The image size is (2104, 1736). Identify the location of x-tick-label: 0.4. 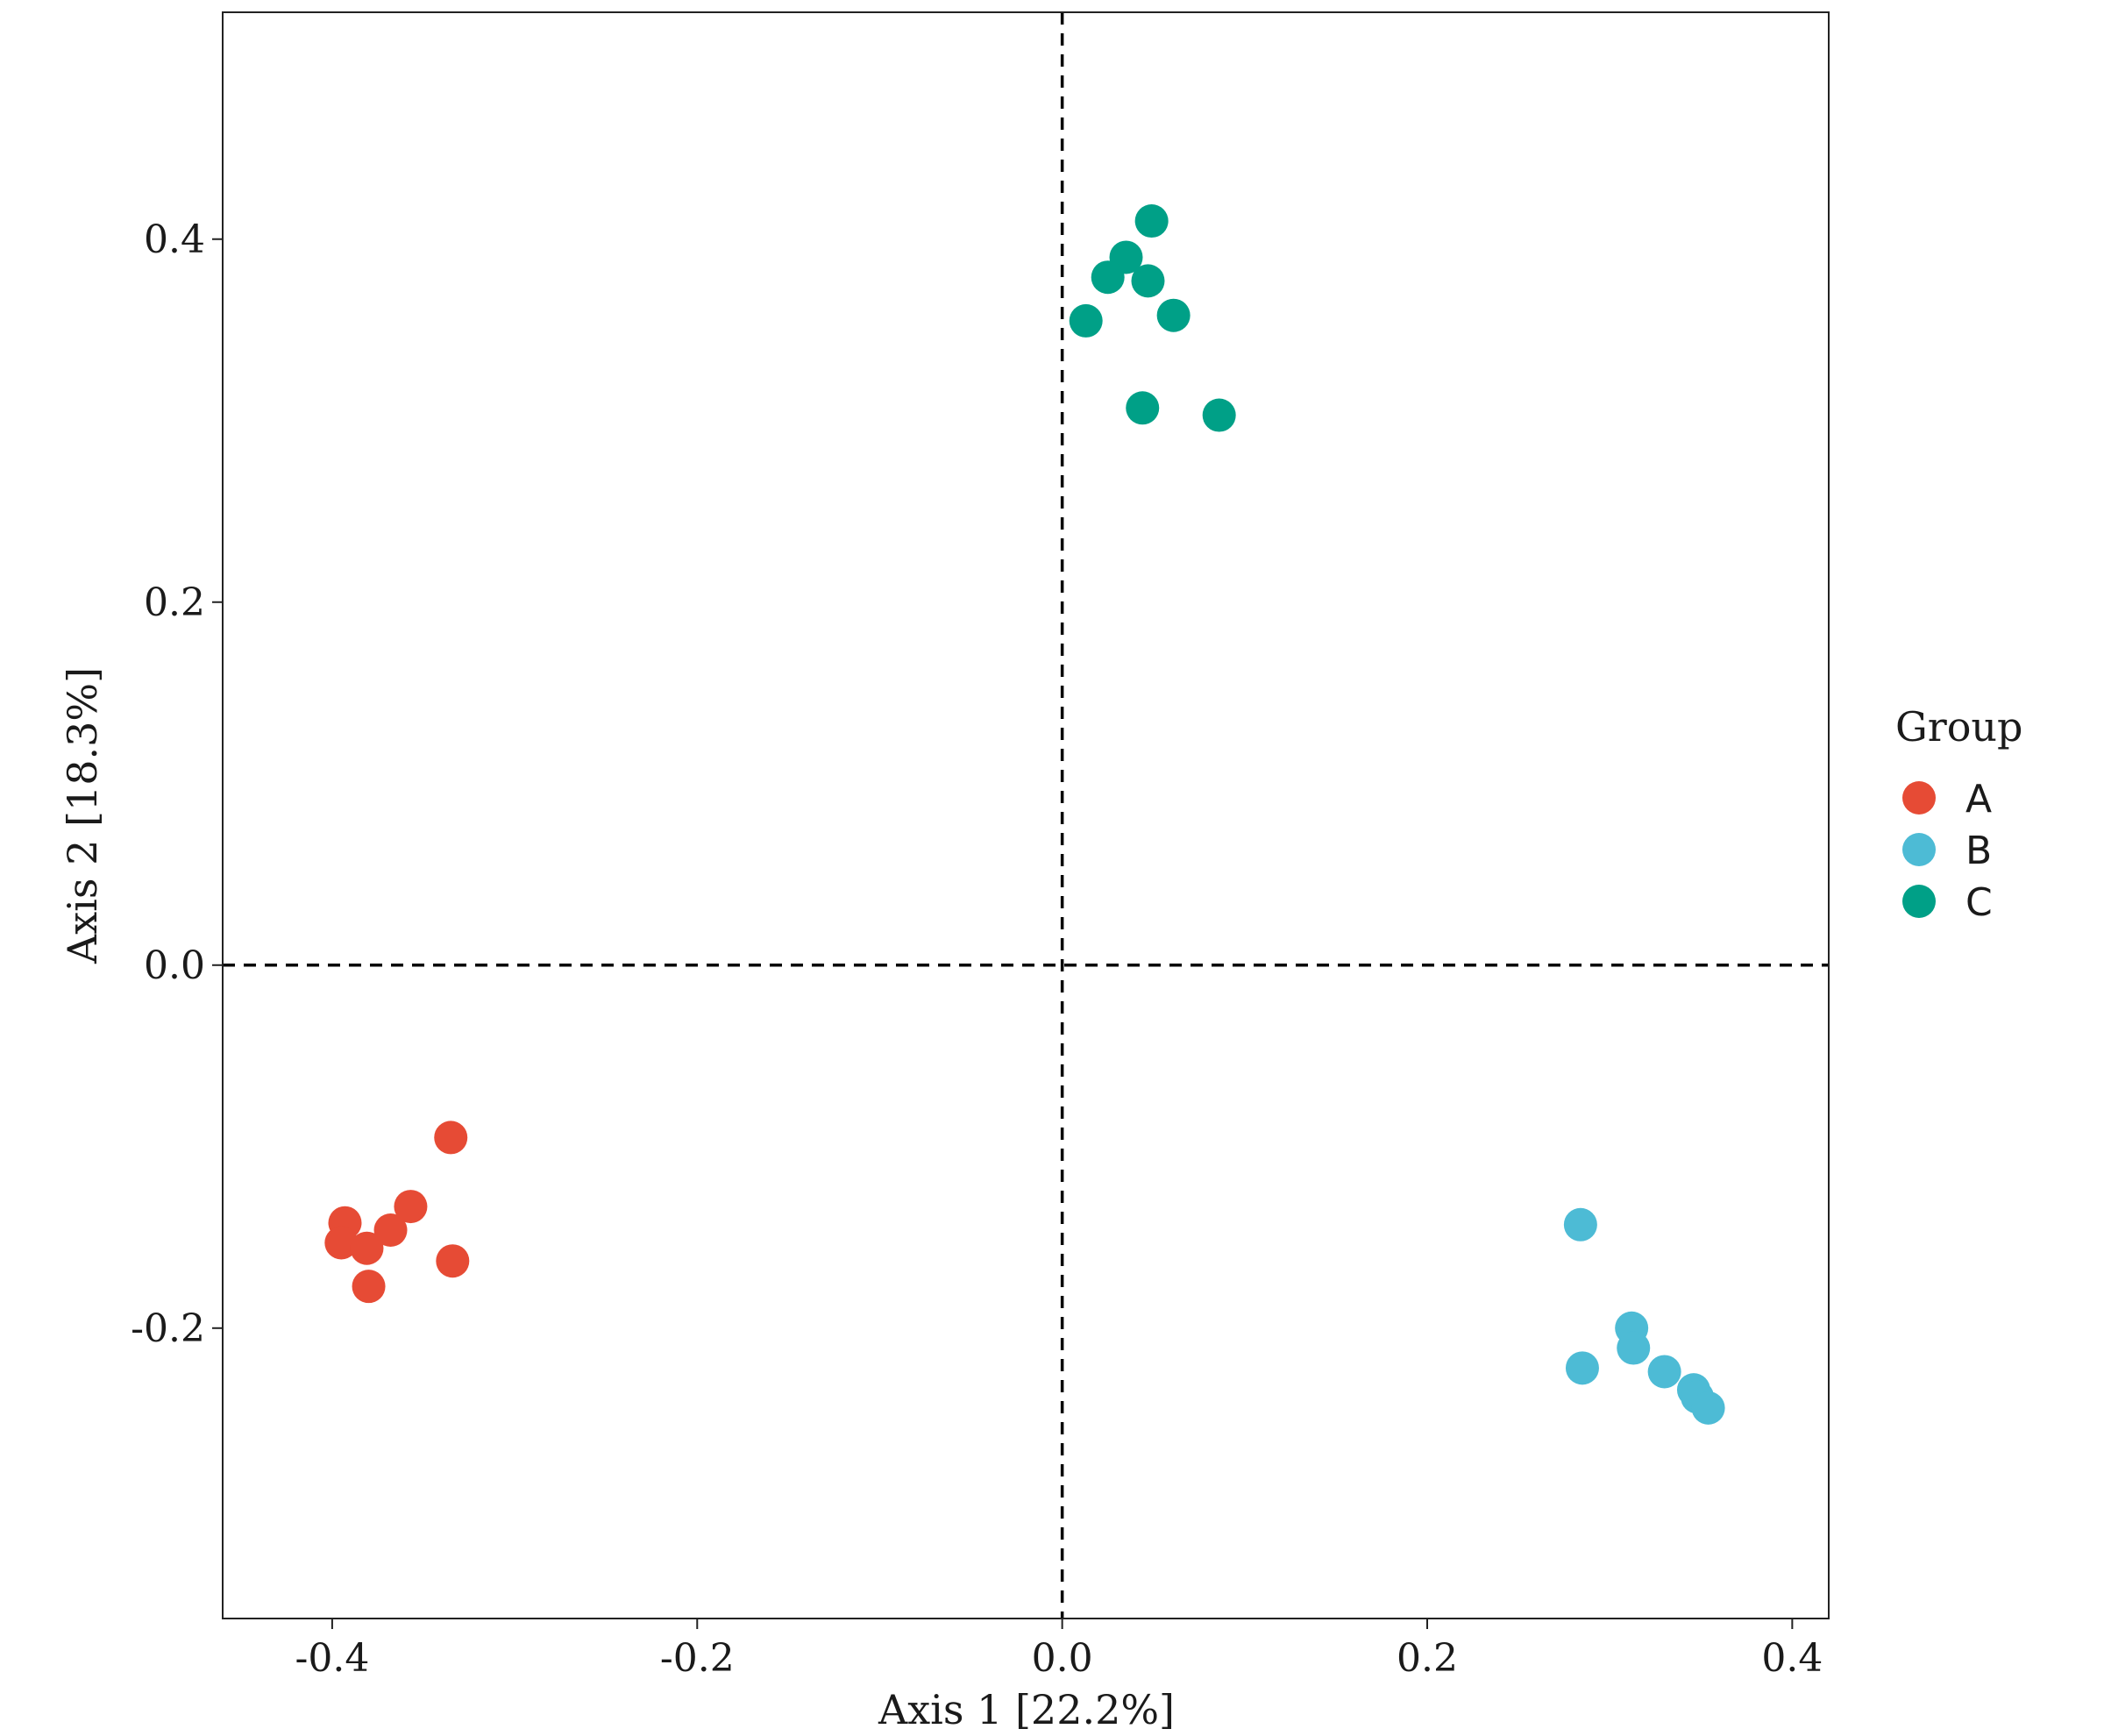
(1792, 1658).